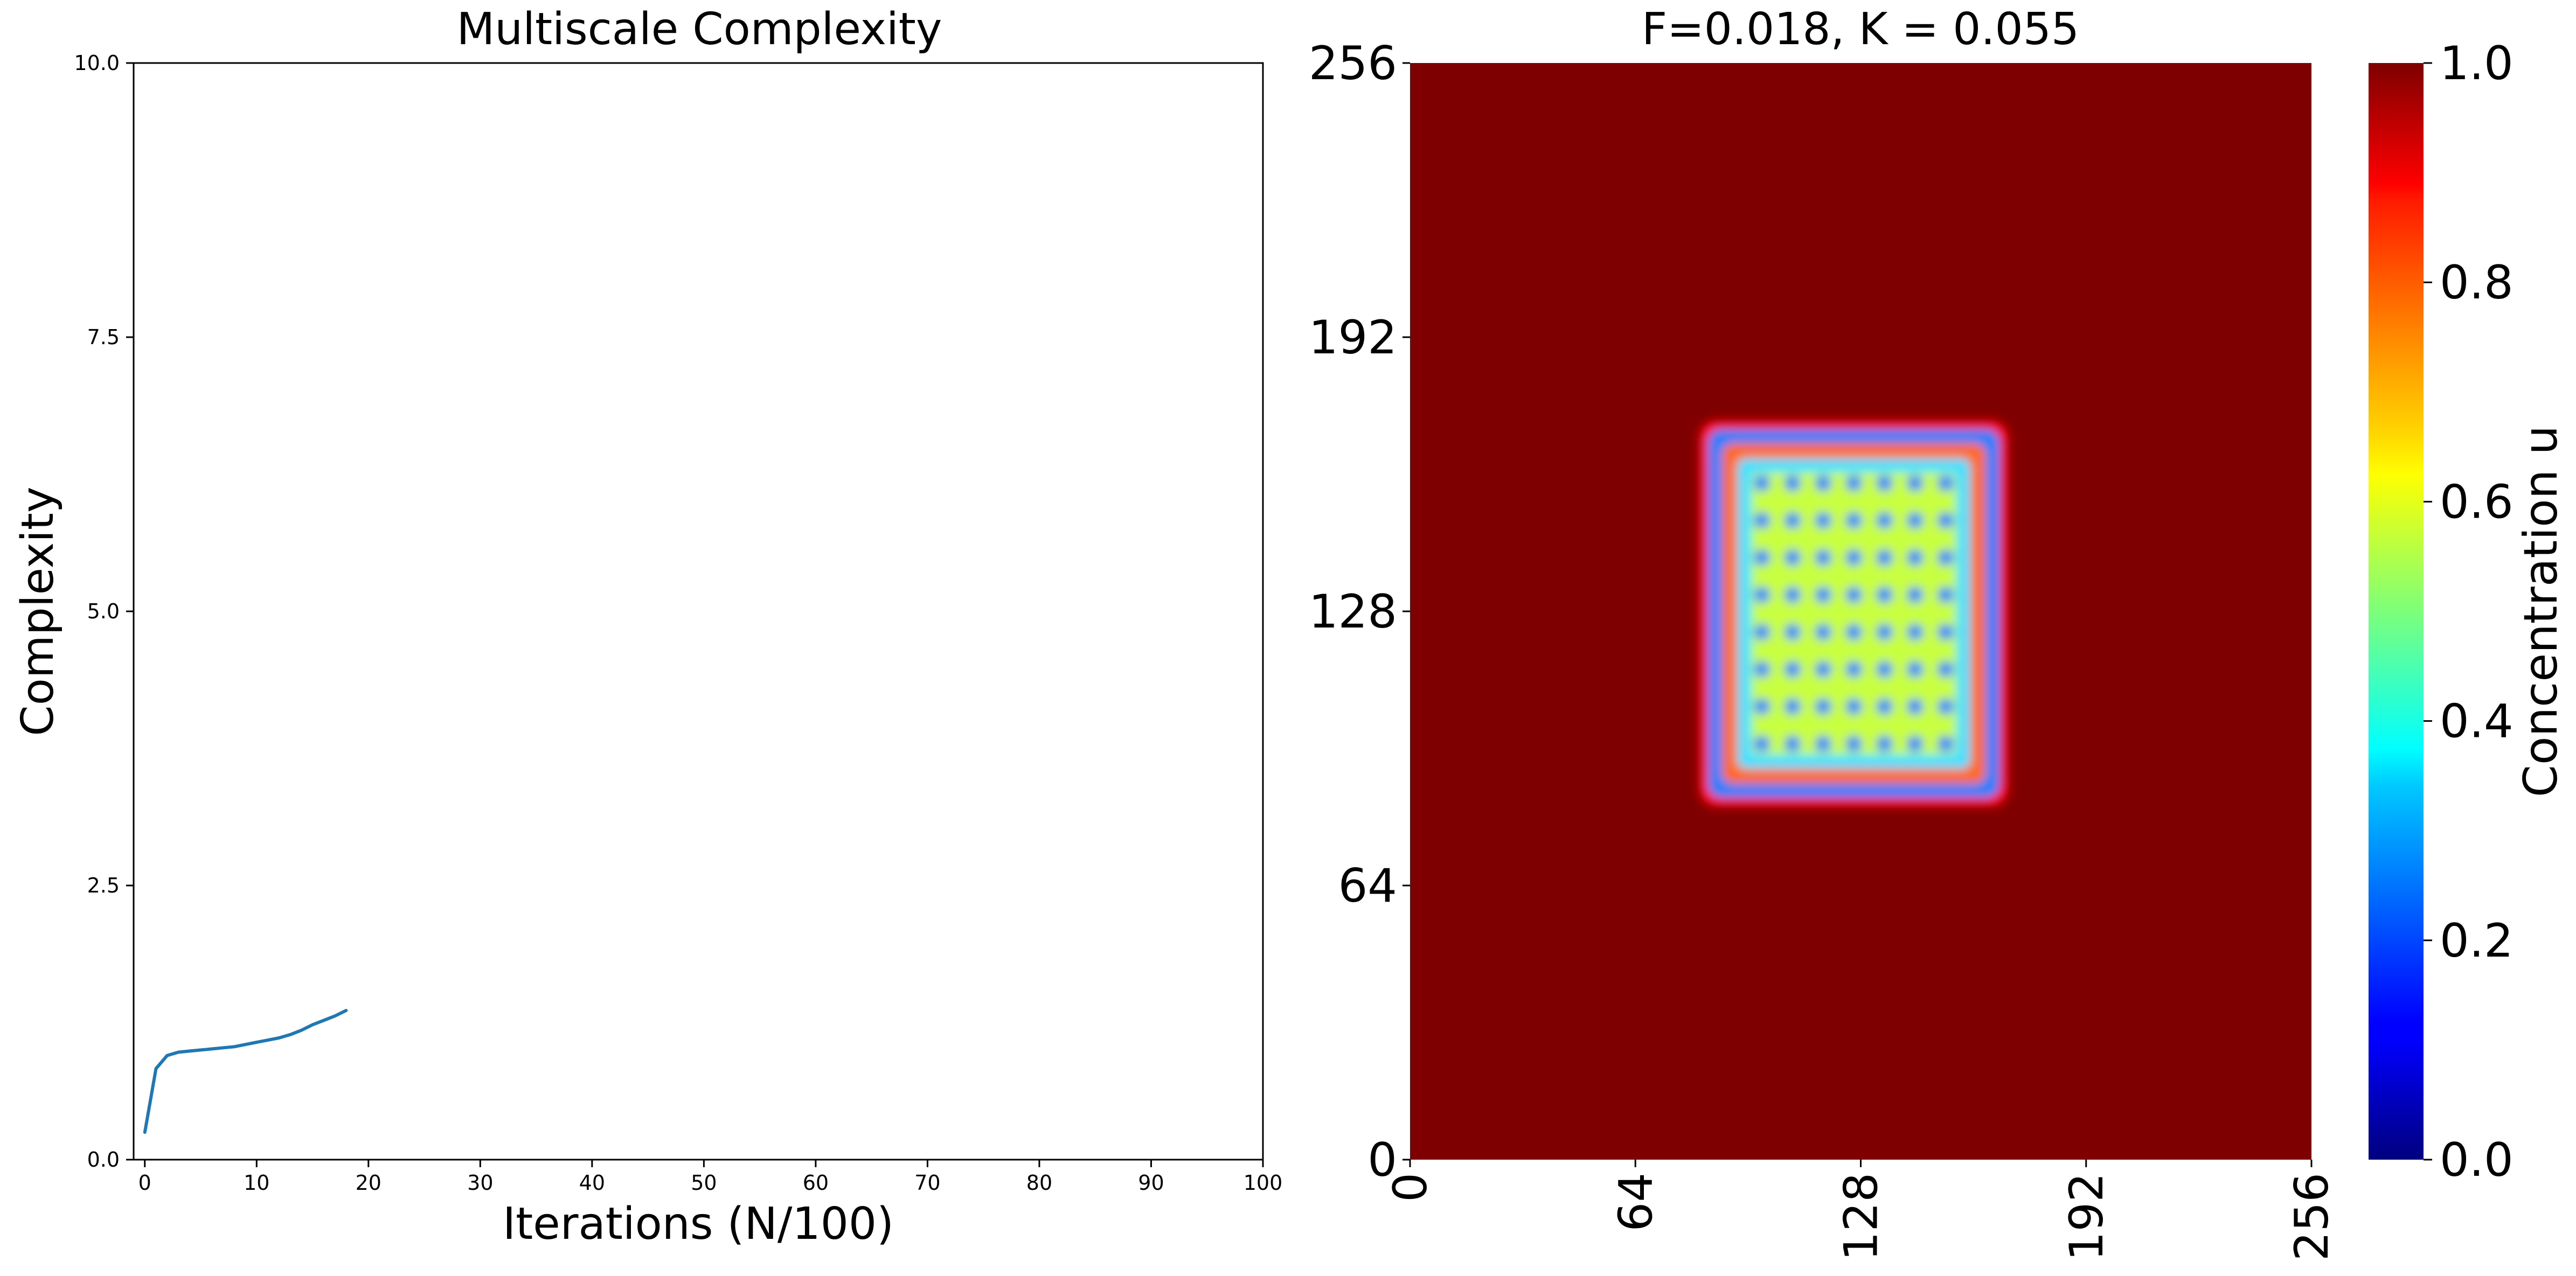  I want to click on line-chart-y-tick-label: 5.0, so click(103, 611).